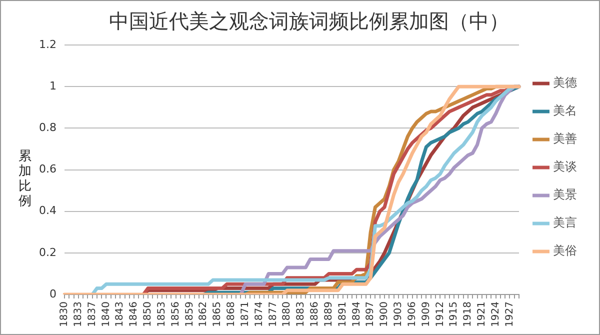 The height and width of the screenshot is (335, 600). I want to click on legend-label: 美景, so click(565, 195).